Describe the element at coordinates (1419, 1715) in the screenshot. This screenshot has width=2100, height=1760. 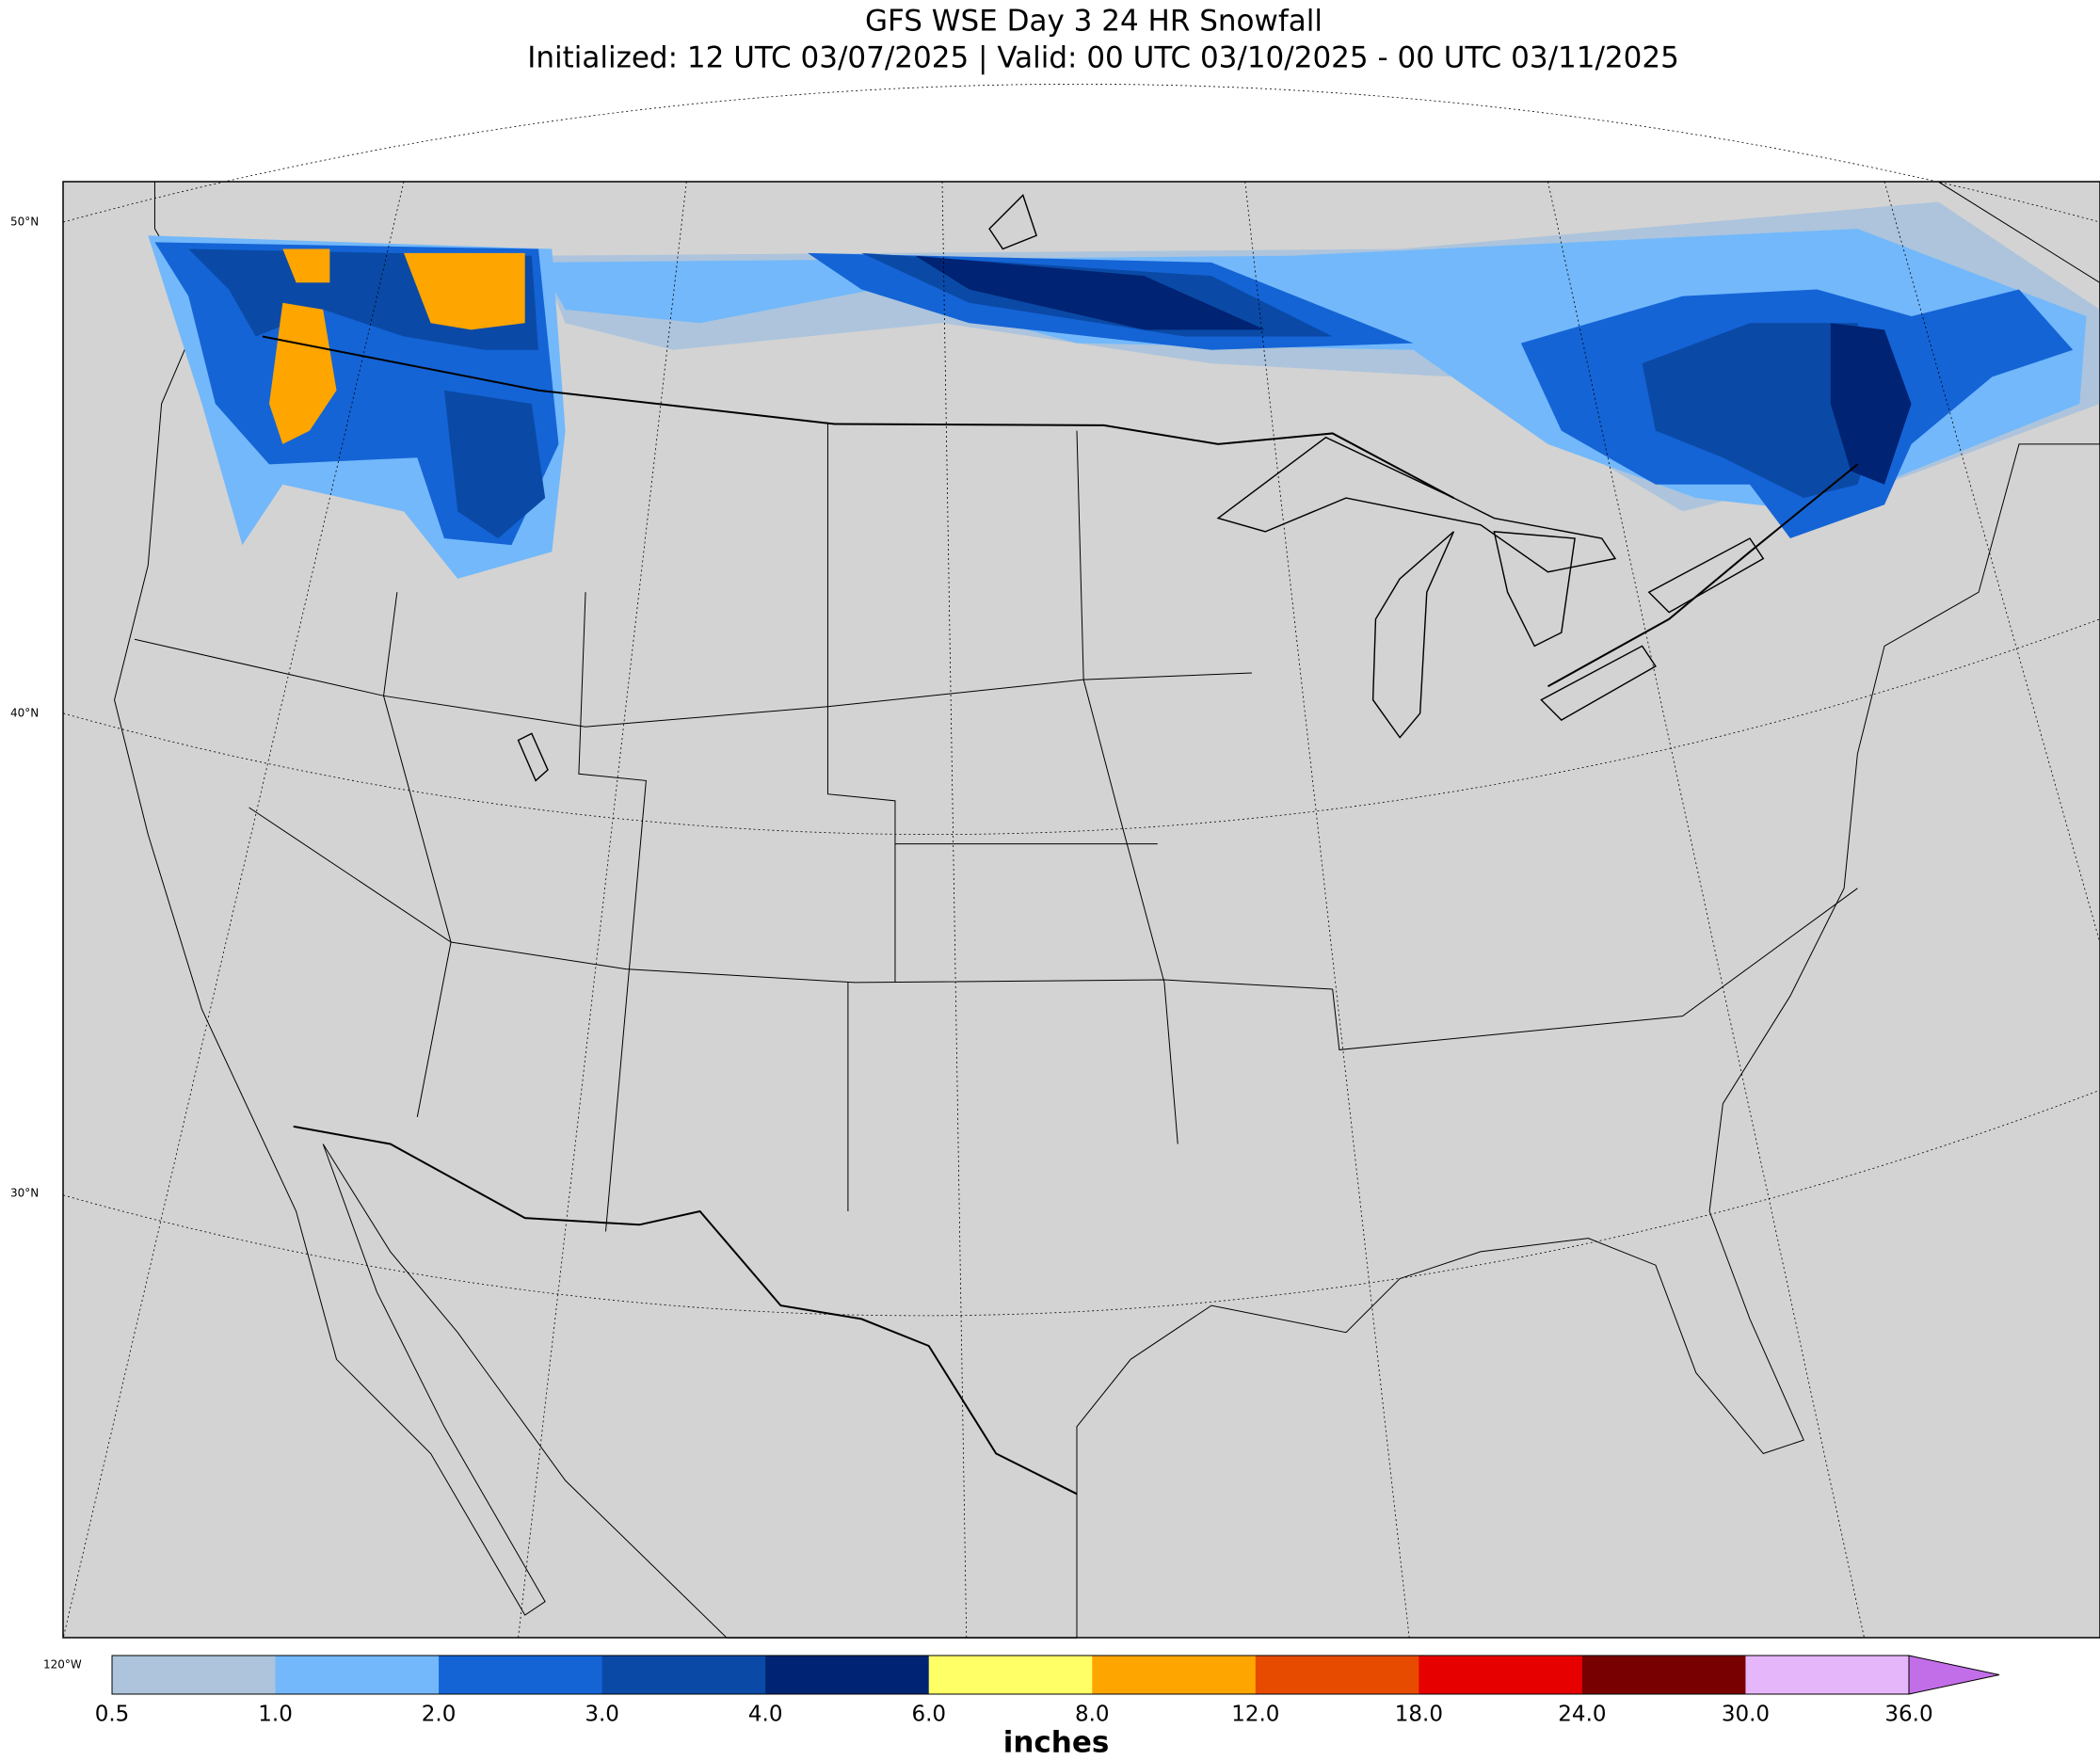
I see `colorbar-tick-label: 18.0` at that location.